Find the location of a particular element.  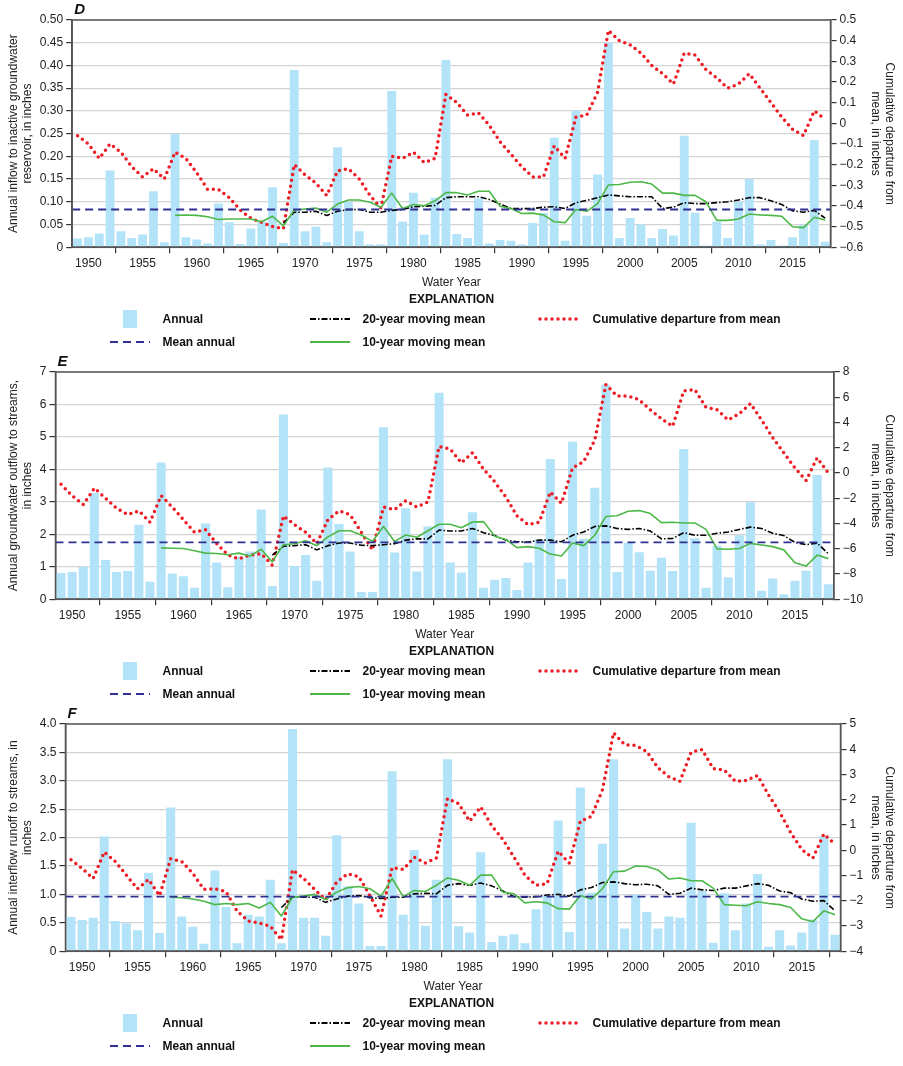

y2-tick-label: −0.4 is located at coordinates (851, 205).